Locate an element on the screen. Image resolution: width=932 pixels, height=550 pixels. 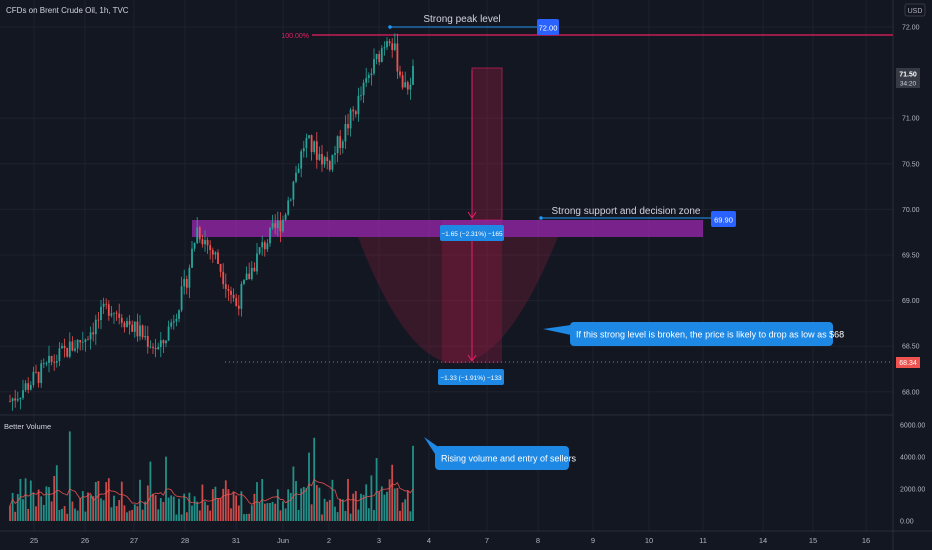
time-tick-label: 16 is located at coordinates (866, 540).